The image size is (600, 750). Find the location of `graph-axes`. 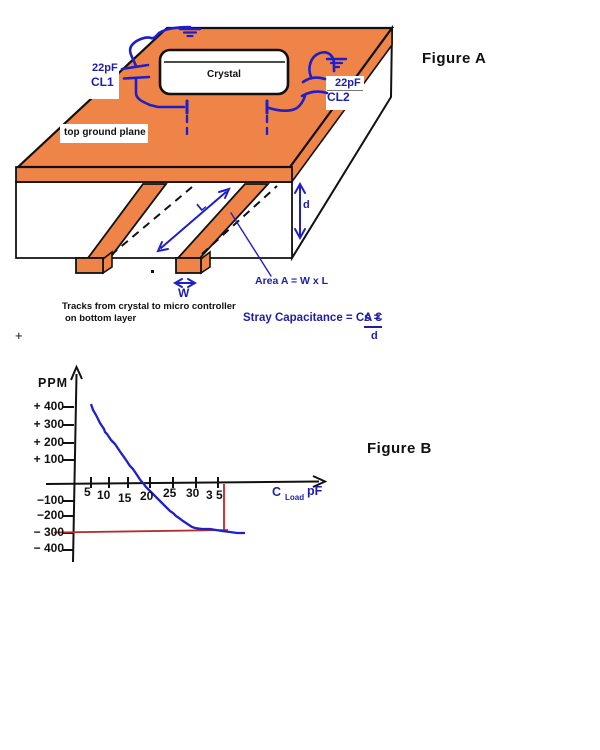

graph-axes is located at coordinates (186, 463).